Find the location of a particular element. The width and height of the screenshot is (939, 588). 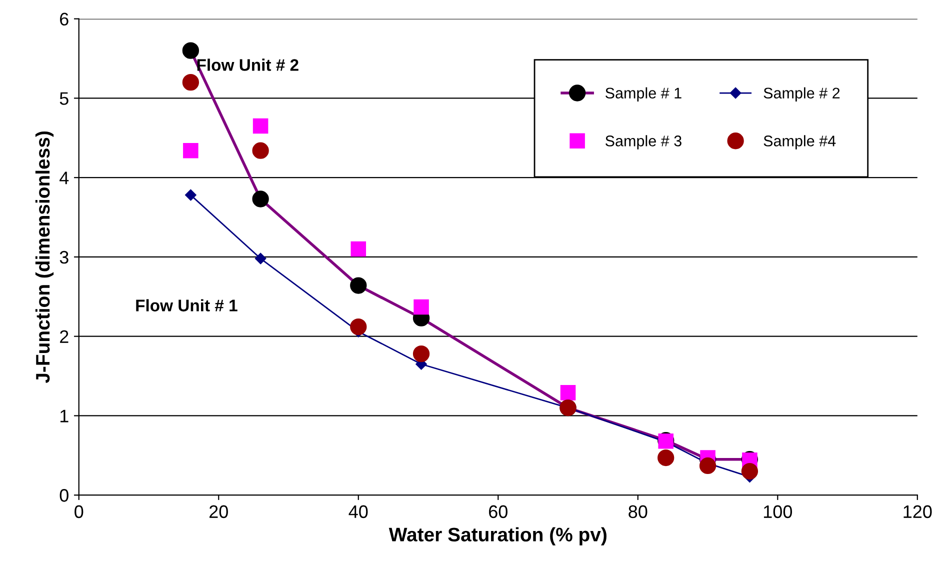

y-axis-title: J-Function (dimensionless) is located at coordinates (44, 258).